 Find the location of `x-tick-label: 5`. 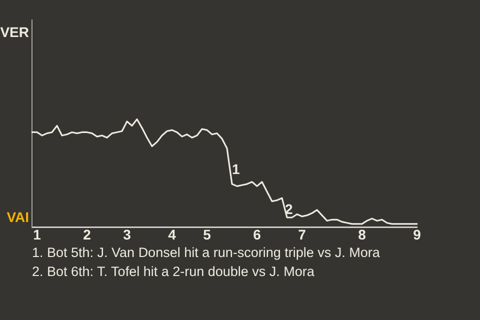

x-tick-label: 5 is located at coordinates (207, 234).